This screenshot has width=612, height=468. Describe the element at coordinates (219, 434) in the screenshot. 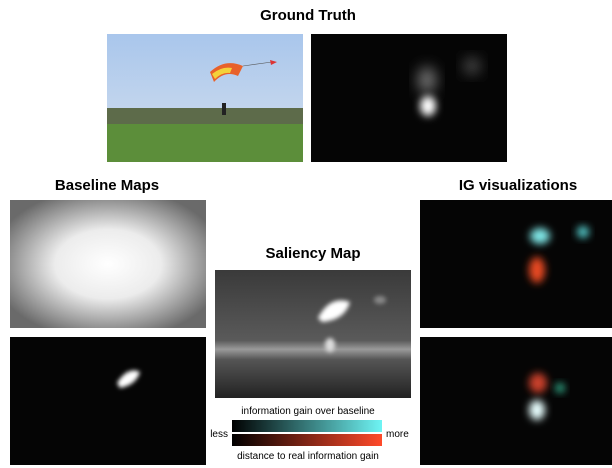

I see `legend-low: less` at that location.